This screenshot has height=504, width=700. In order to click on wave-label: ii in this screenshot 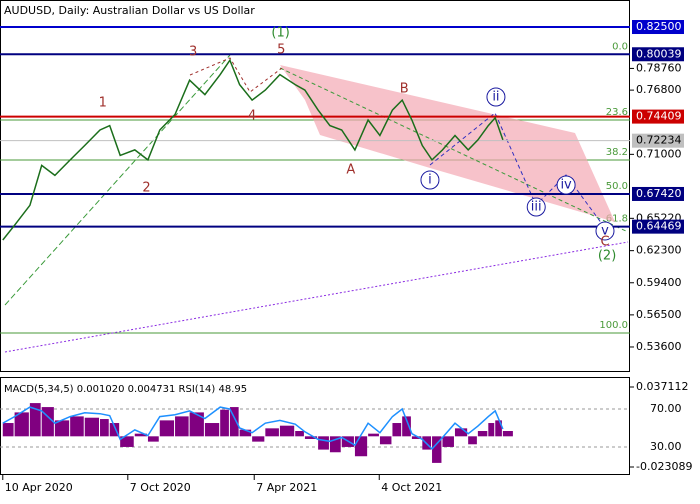, I will do `click(495, 96)`.